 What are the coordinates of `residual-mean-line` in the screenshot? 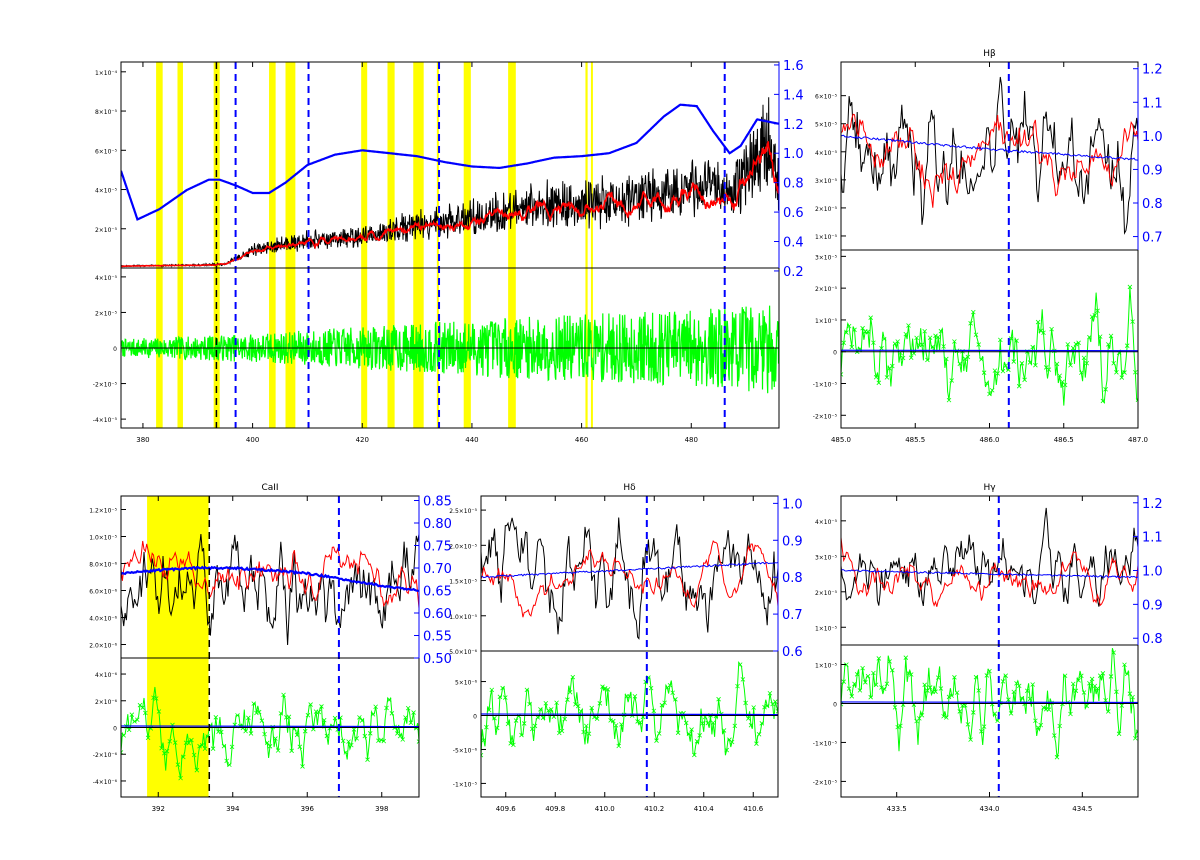 It's located at (629, 714).